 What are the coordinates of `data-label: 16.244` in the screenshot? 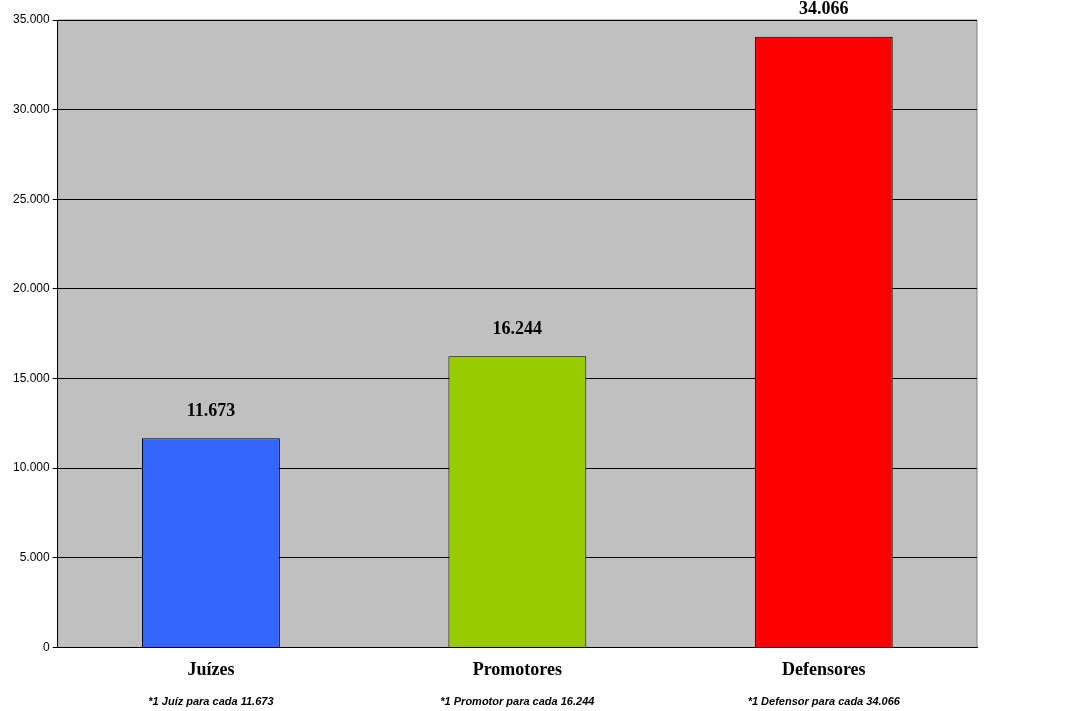 It's located at (517, 327).